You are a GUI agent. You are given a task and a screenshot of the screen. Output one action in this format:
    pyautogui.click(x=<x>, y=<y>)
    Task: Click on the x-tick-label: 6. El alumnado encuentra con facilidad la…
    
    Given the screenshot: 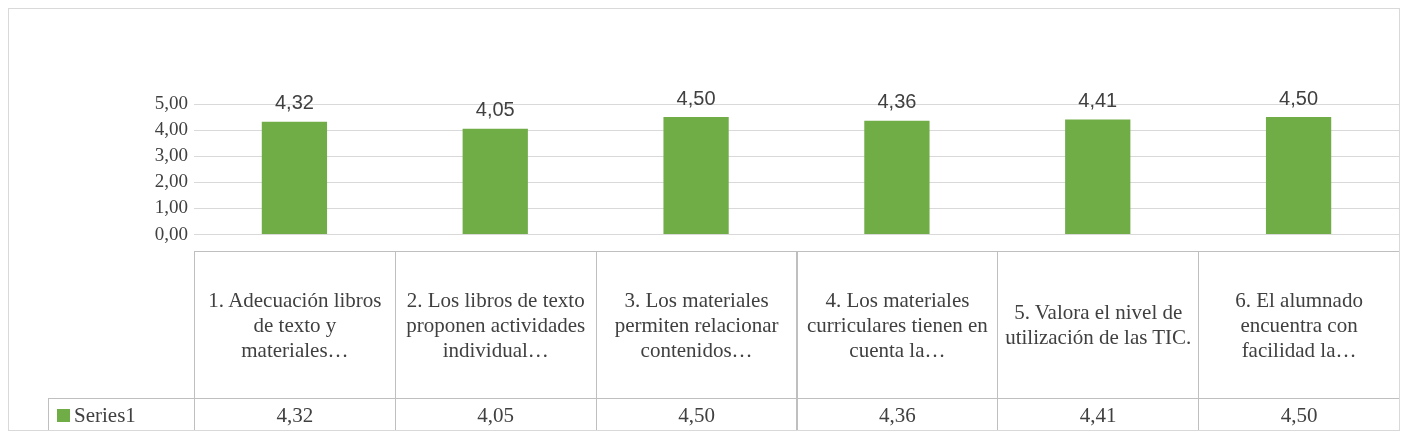 What is the action you would take?
    pyautogui.click(x=1299, y=325)
    